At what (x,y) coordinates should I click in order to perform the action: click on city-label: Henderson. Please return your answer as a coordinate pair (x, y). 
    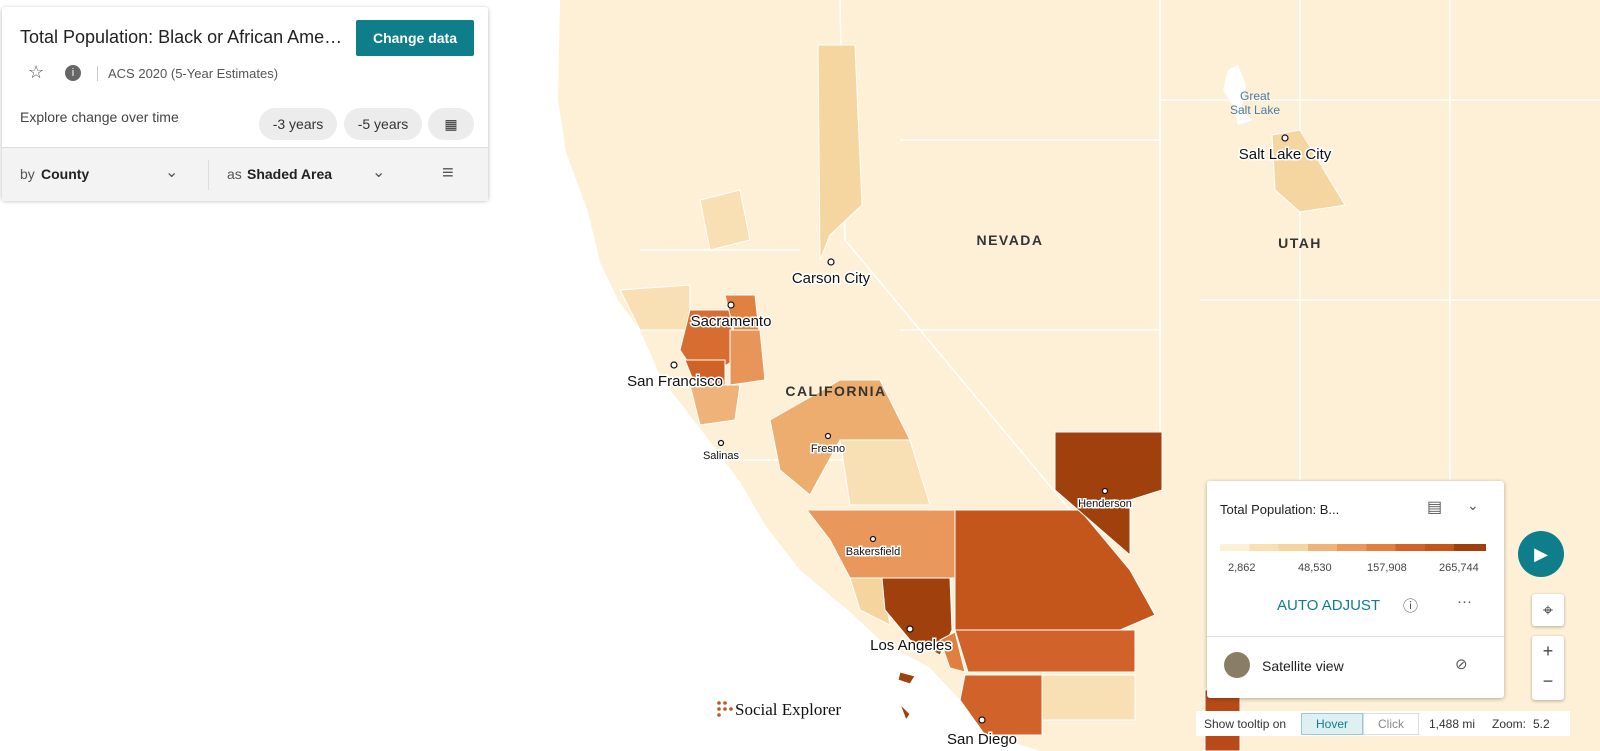
    Looking at the image, I should click on (1105, 504).